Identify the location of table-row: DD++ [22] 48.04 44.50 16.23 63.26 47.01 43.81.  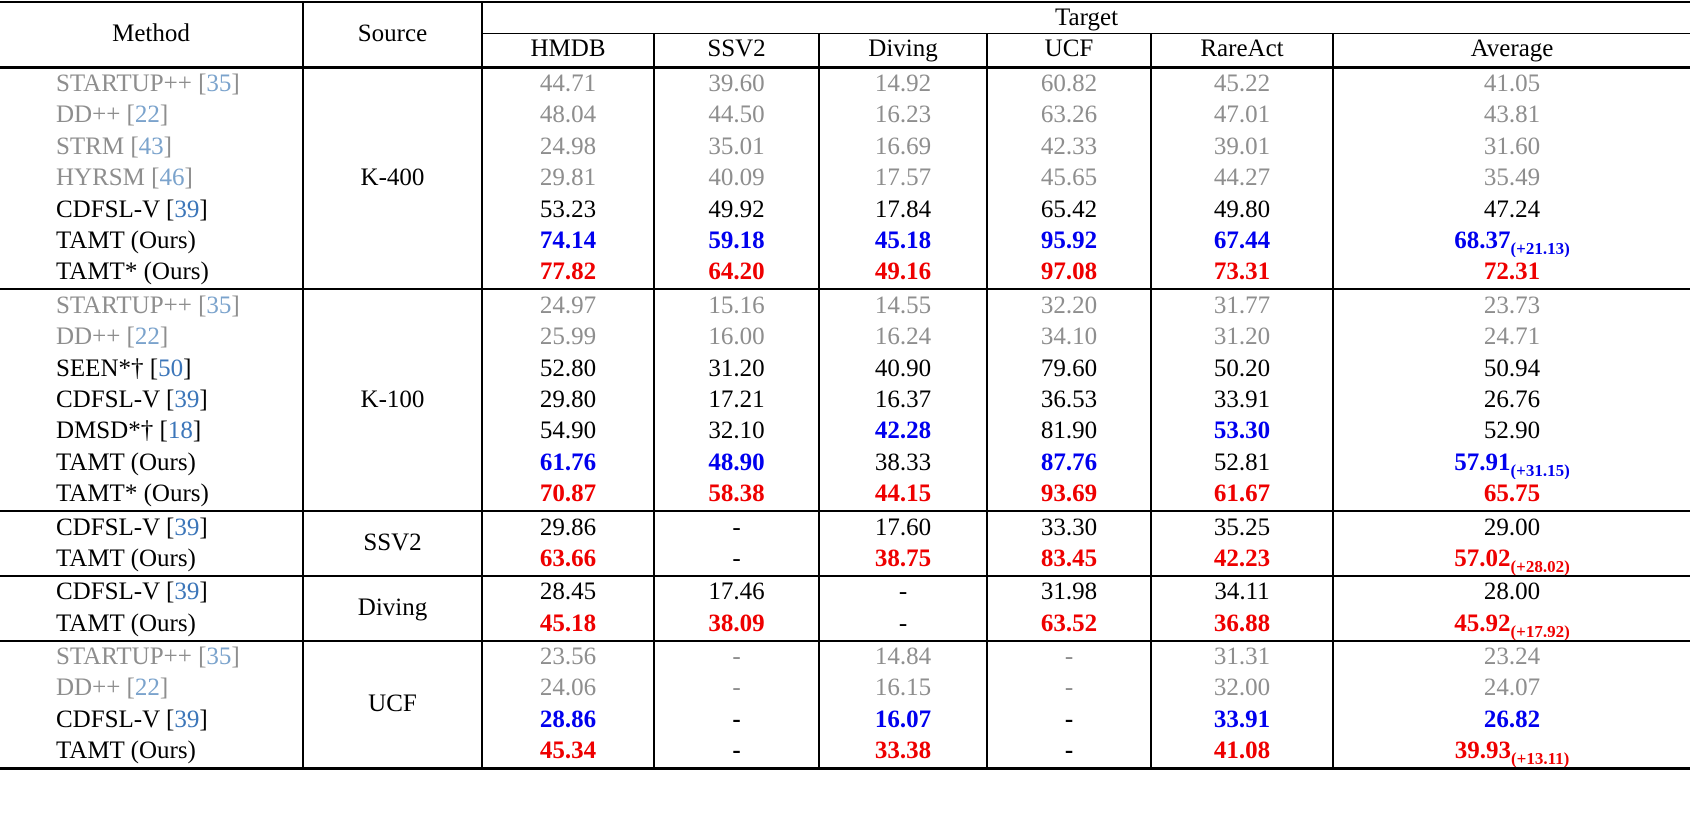
(845, 115).